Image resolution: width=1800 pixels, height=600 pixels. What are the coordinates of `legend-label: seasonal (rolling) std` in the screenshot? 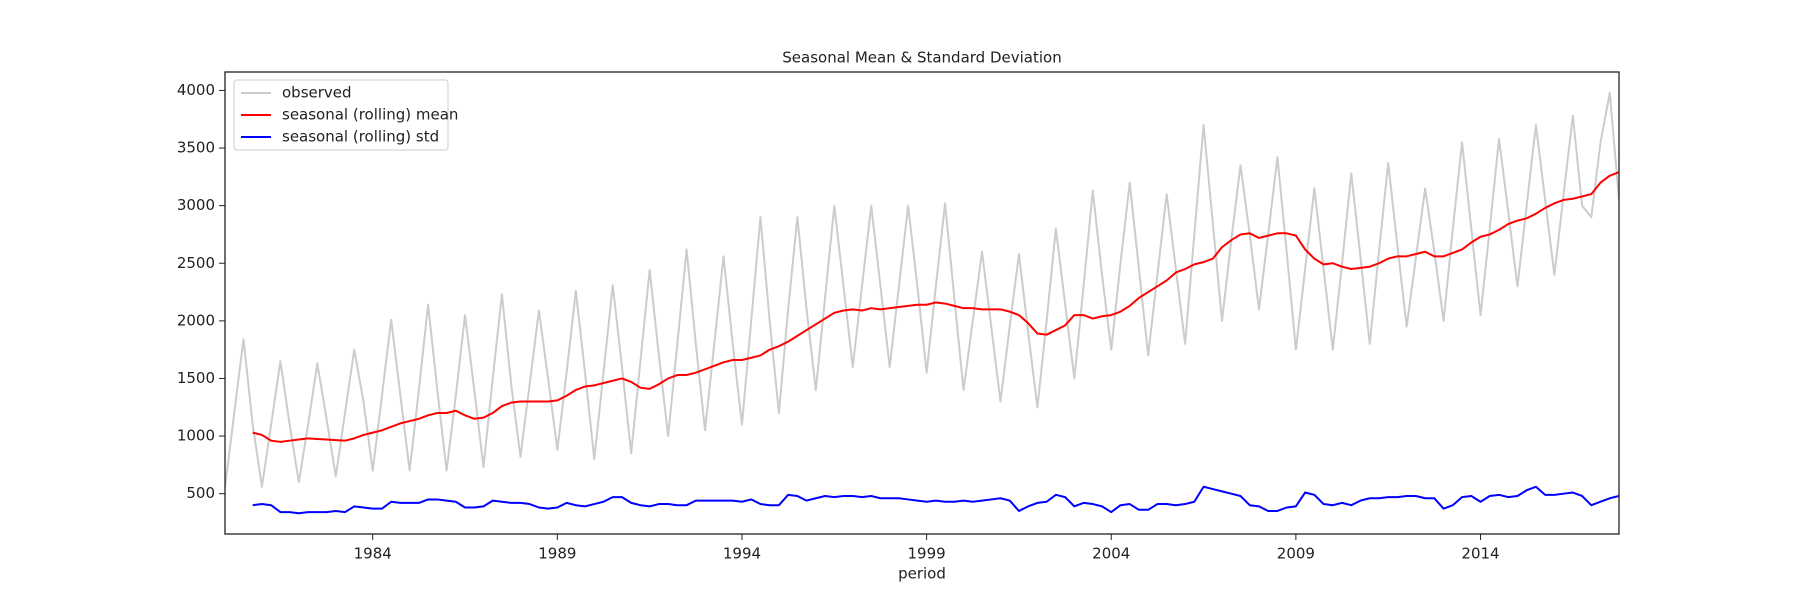 It's located at (360, 137).